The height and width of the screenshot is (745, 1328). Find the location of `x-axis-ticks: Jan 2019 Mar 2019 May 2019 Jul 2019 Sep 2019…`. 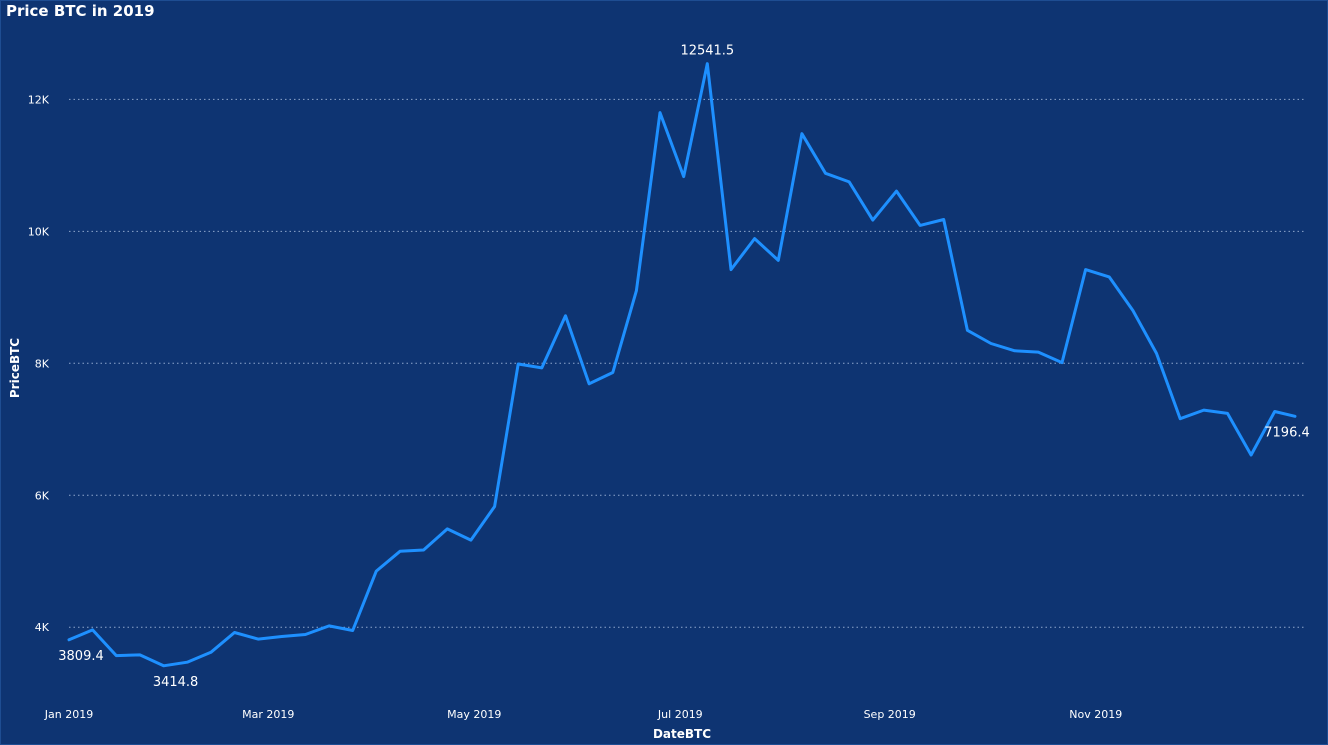

x-axis-ticks: Jan 2019 Mar 2019 May 2019 Jul 2019 Sep 2019… is located at coordinates (583, 714).